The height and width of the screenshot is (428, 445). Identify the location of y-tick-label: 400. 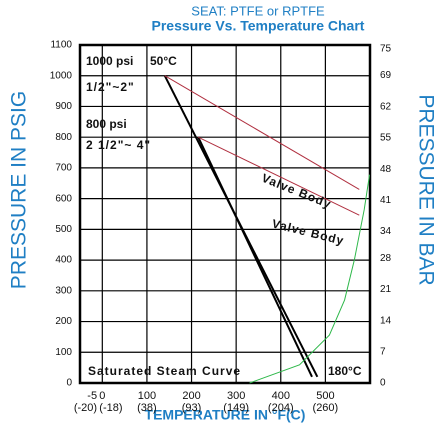
(63, 260).